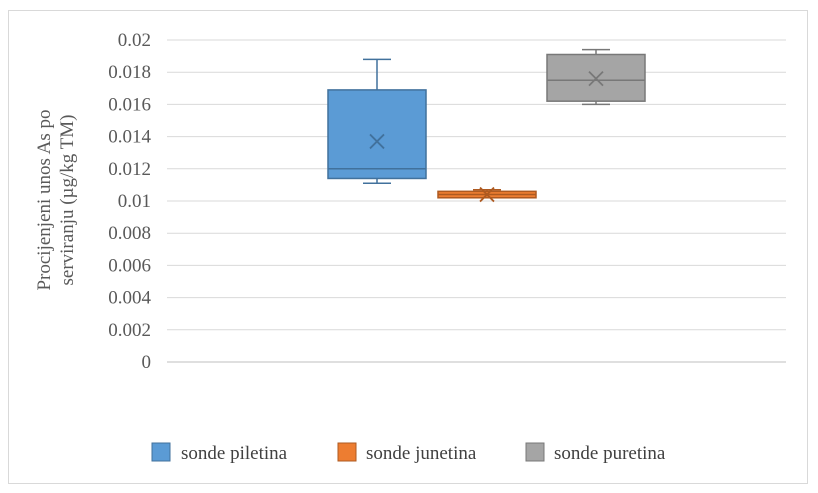 Image resolution: width=818 pixels, height=493 pixels. I want to click on y-tick-label: 0.018, so click(129, 72).